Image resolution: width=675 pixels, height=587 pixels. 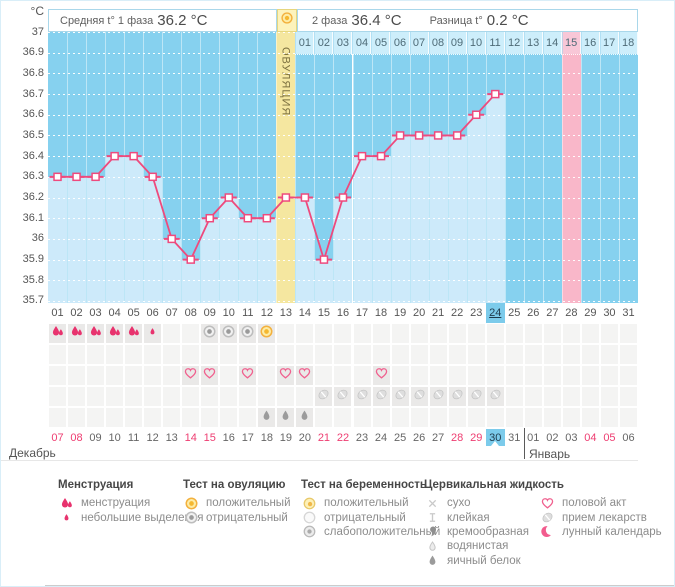 What do you see at coordinates (457, 313) in the screenshot?
I see `cycle-day-label: 22` at bounding box center [457, 313].